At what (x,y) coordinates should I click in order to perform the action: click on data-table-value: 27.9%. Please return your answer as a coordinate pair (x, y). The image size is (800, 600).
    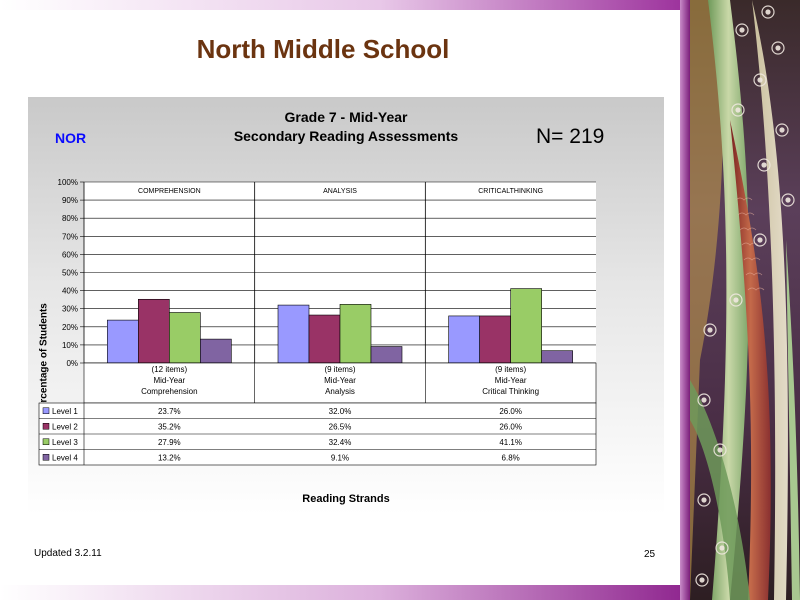
    Looking at the image, I should click on (169, 442).